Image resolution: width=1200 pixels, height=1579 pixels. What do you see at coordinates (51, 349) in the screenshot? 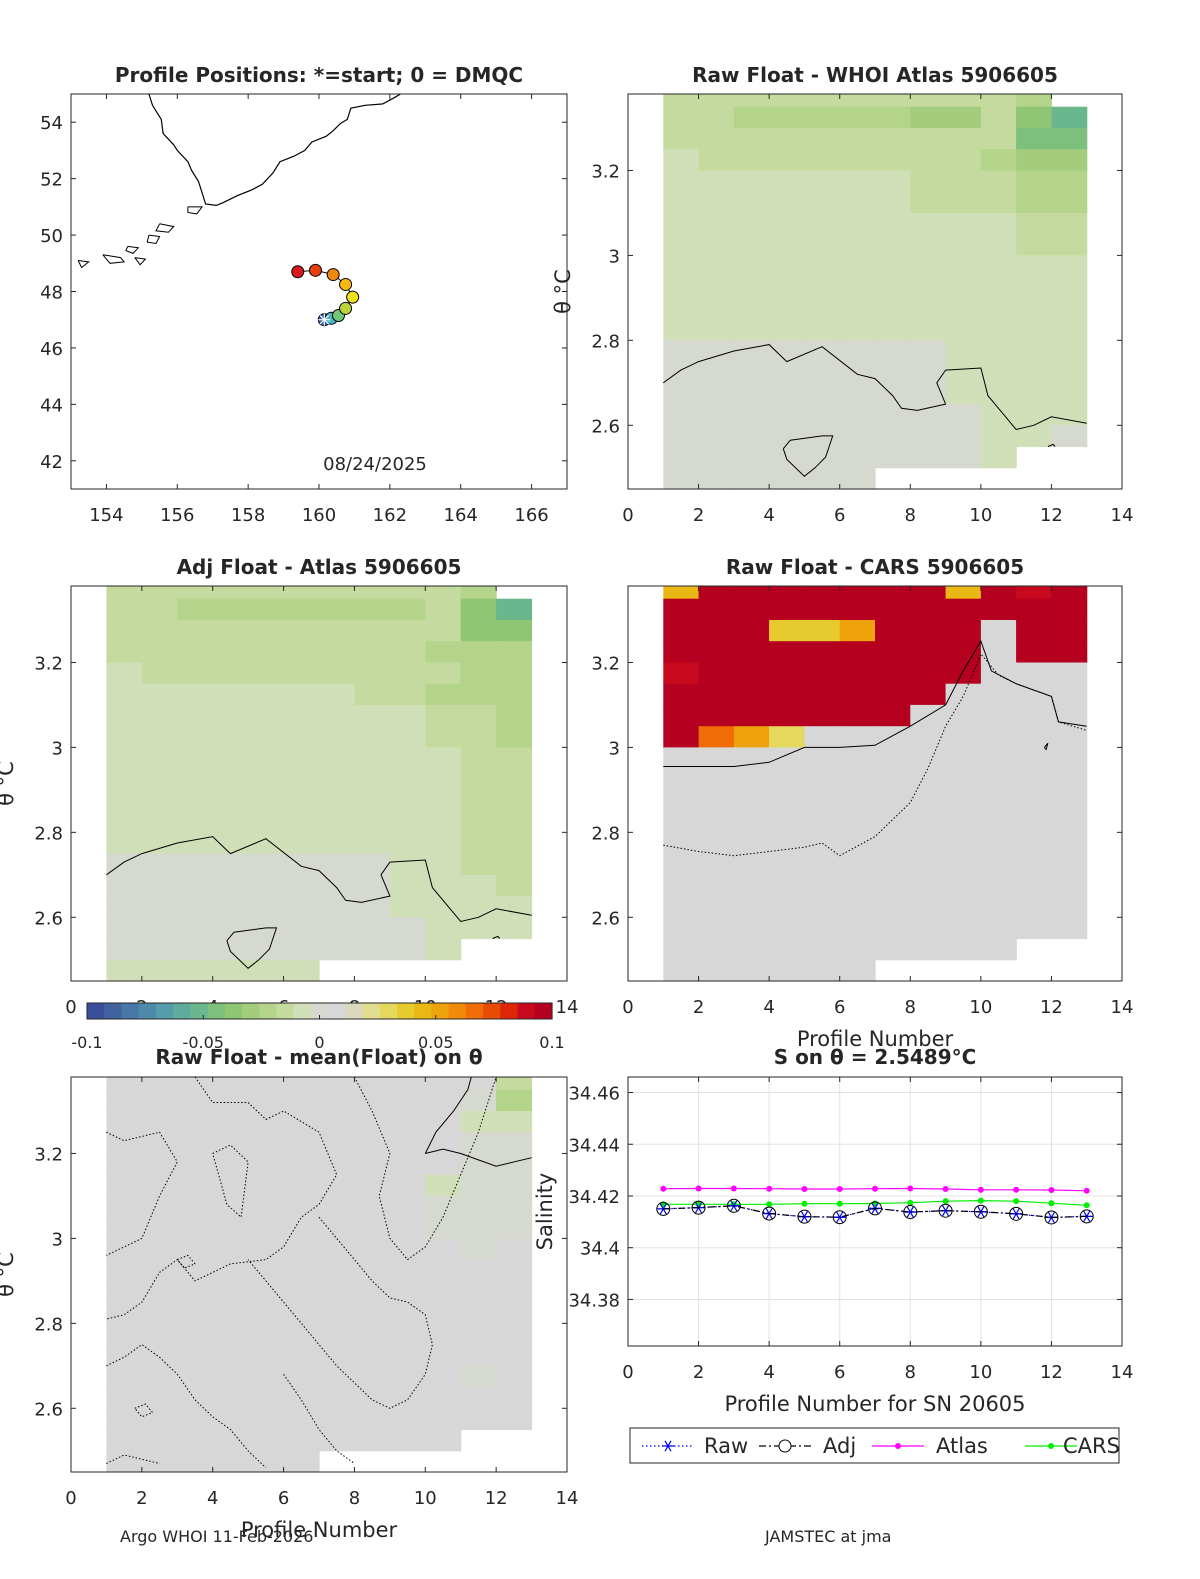
I see `y-tick-label: 46` at bounding box center [51, 349].